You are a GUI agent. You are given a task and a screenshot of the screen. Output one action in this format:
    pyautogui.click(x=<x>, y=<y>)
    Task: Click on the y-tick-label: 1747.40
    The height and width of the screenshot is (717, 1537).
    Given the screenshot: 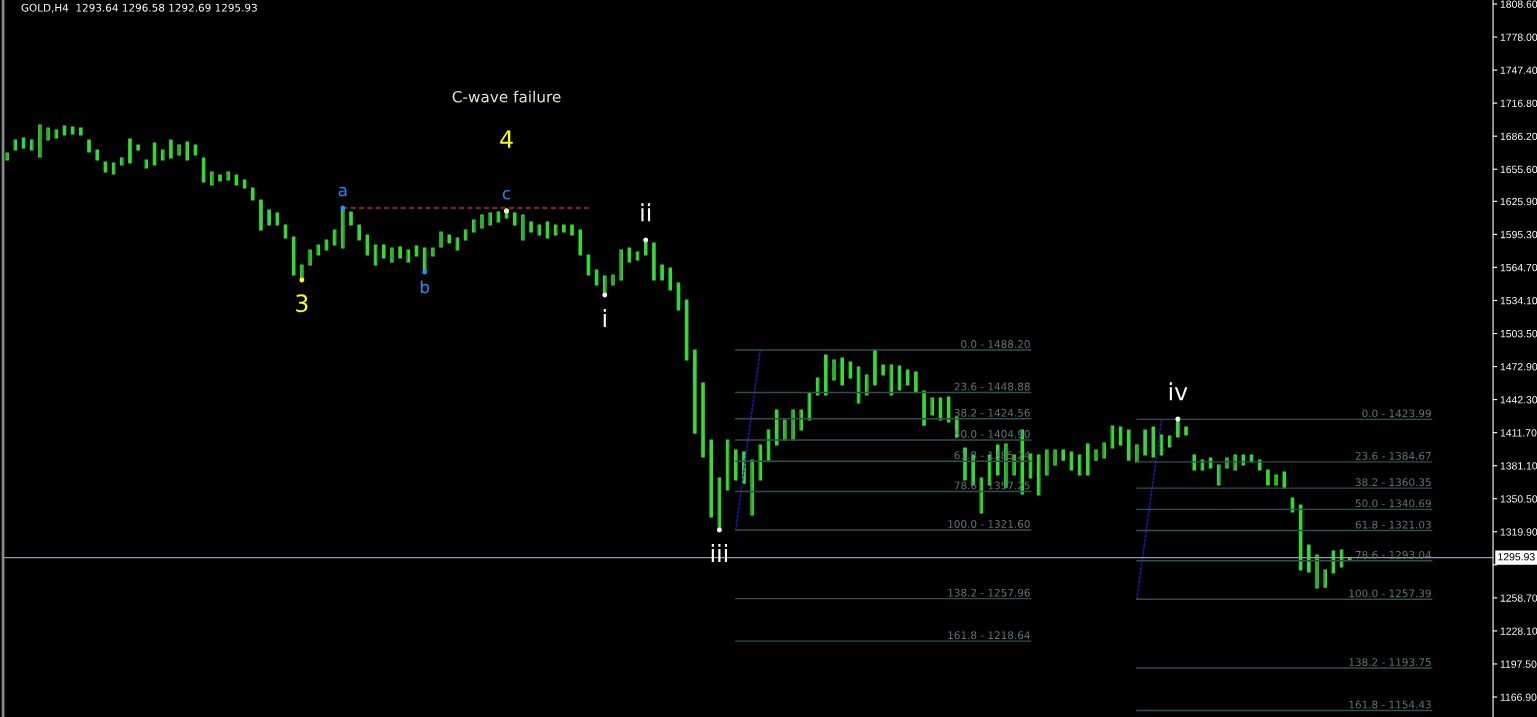 What is the action you would take?
    pyautogui.click(x=1518, y=70)
    